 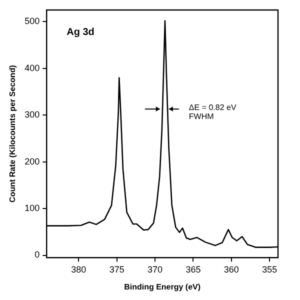 What do you see at coordinates (32, 161) in the screenshot?
I see `y-tick-label: 200` at bounding box center [32, 161].